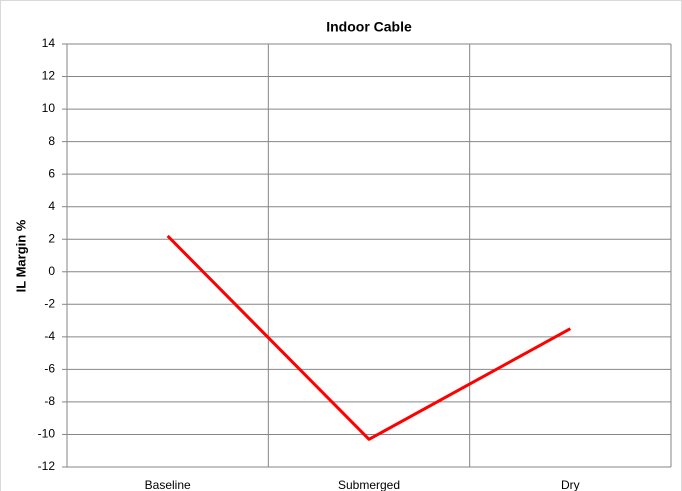 The image size is (682, 491). What do you see at coordinates (49, 369) in the screenshot?
I see `y-tick-label: -6` at bounding box center [49, 369].